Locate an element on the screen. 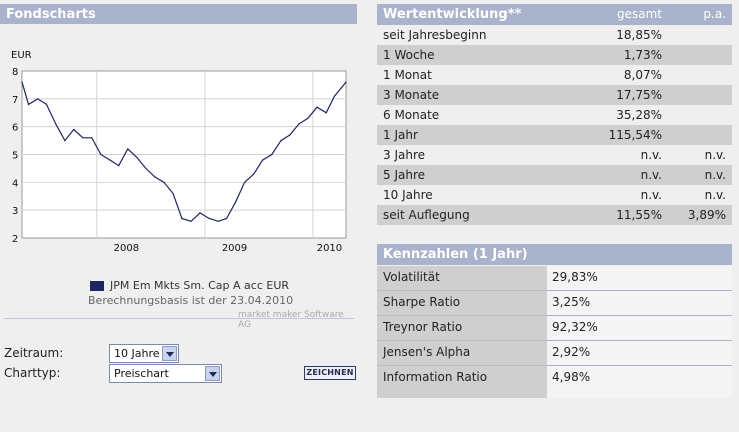 This screenshot has width=739, height=432. zeitraum-label: Zeitraum: is located at coordinates (34, 353).